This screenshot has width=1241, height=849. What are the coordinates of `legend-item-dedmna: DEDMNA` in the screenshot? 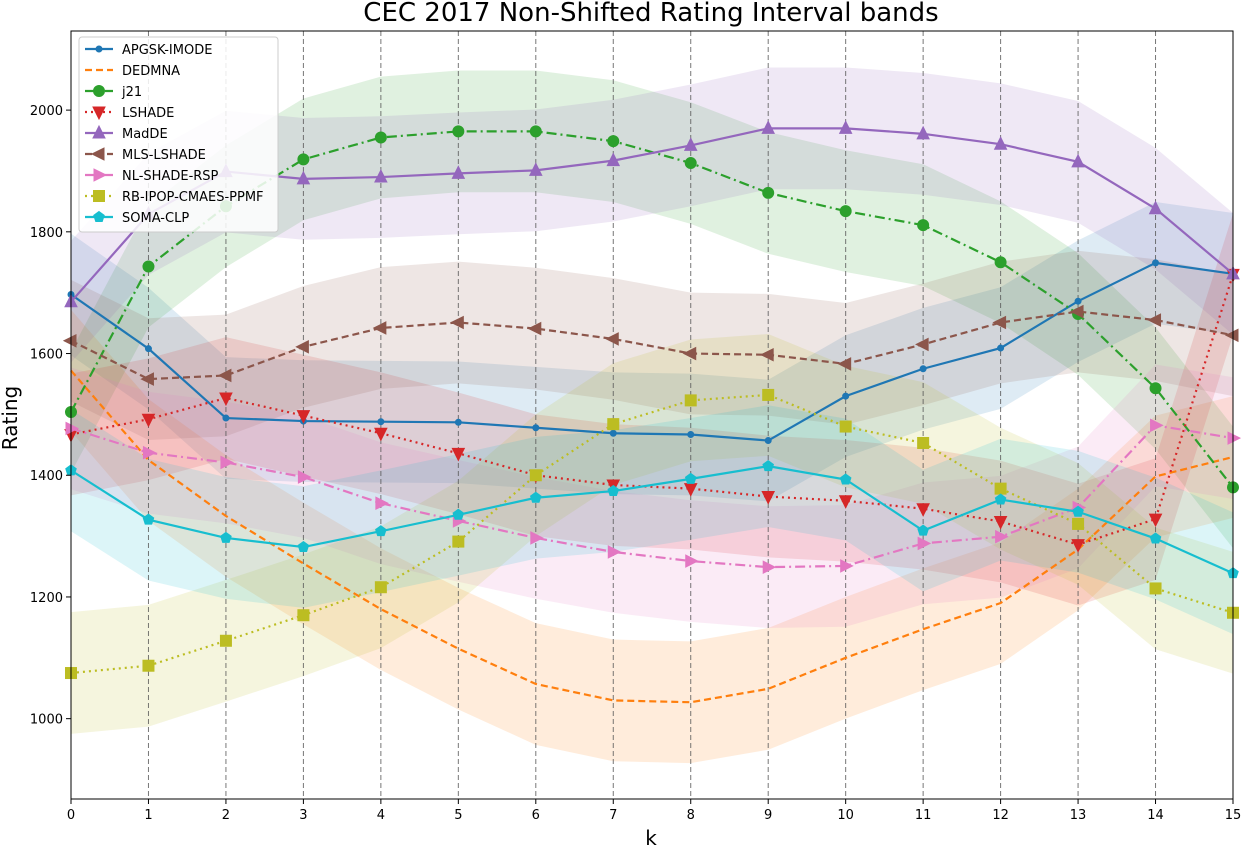 It's located at (132, 71).